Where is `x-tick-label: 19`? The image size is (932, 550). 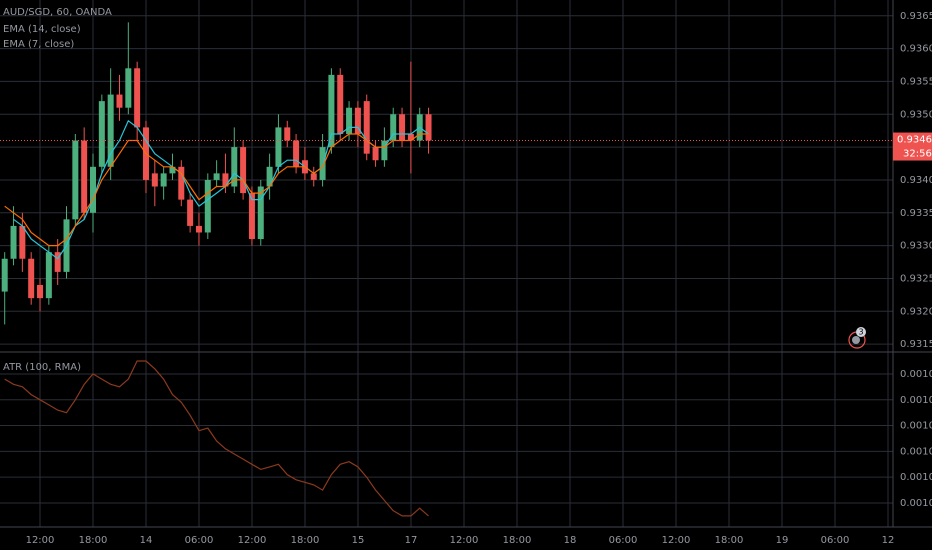 x-tick-label: 19 is located at coordinates (782, 540).